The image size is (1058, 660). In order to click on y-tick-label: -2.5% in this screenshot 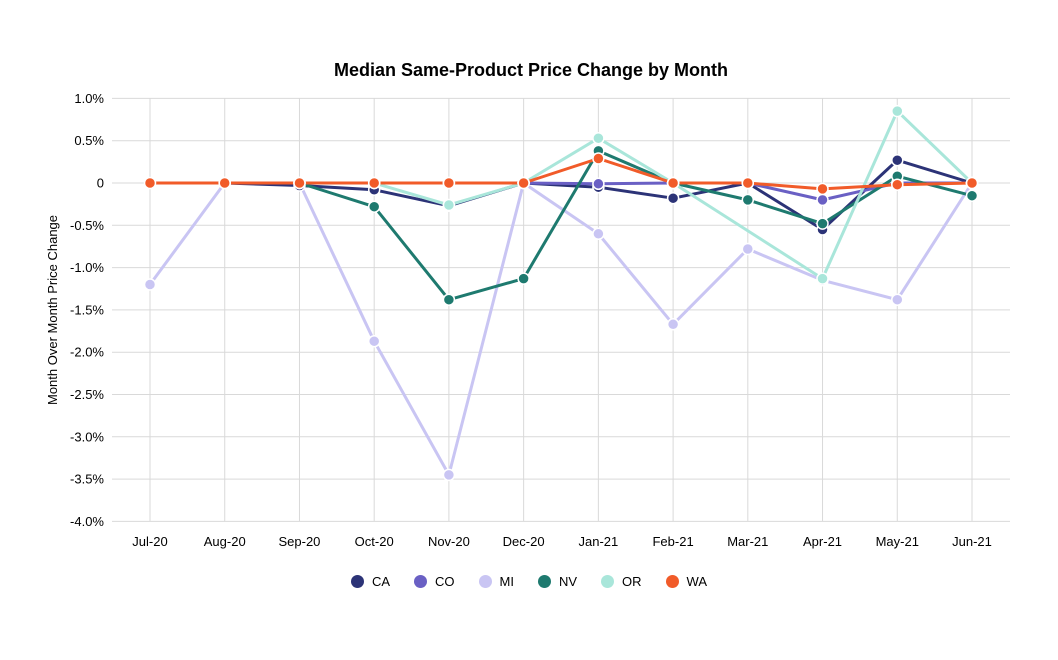, I will do `click(87, 394)`.